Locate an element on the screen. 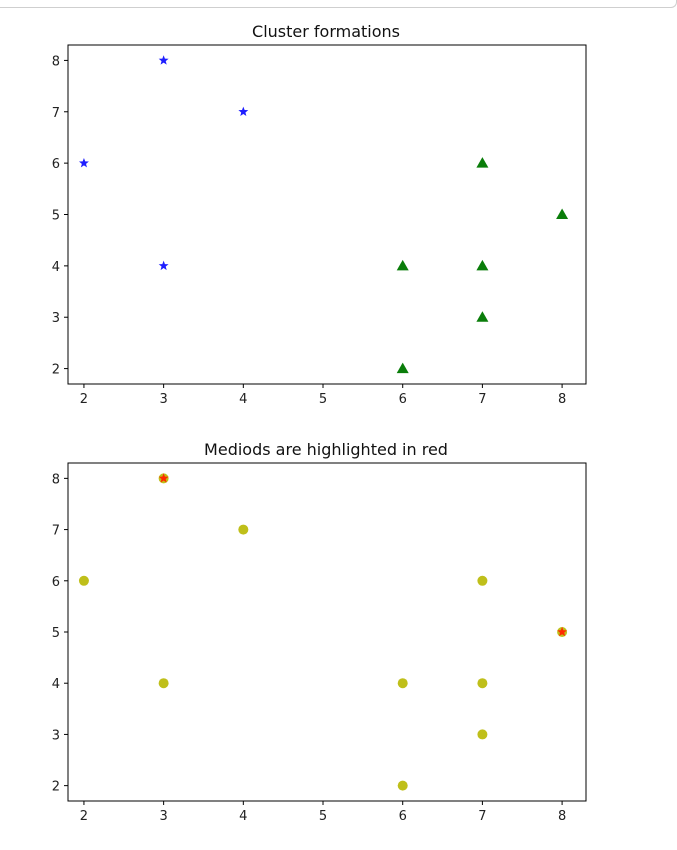  chart-title: Mediods are highlighted in red is located at coordinates (326, 449).